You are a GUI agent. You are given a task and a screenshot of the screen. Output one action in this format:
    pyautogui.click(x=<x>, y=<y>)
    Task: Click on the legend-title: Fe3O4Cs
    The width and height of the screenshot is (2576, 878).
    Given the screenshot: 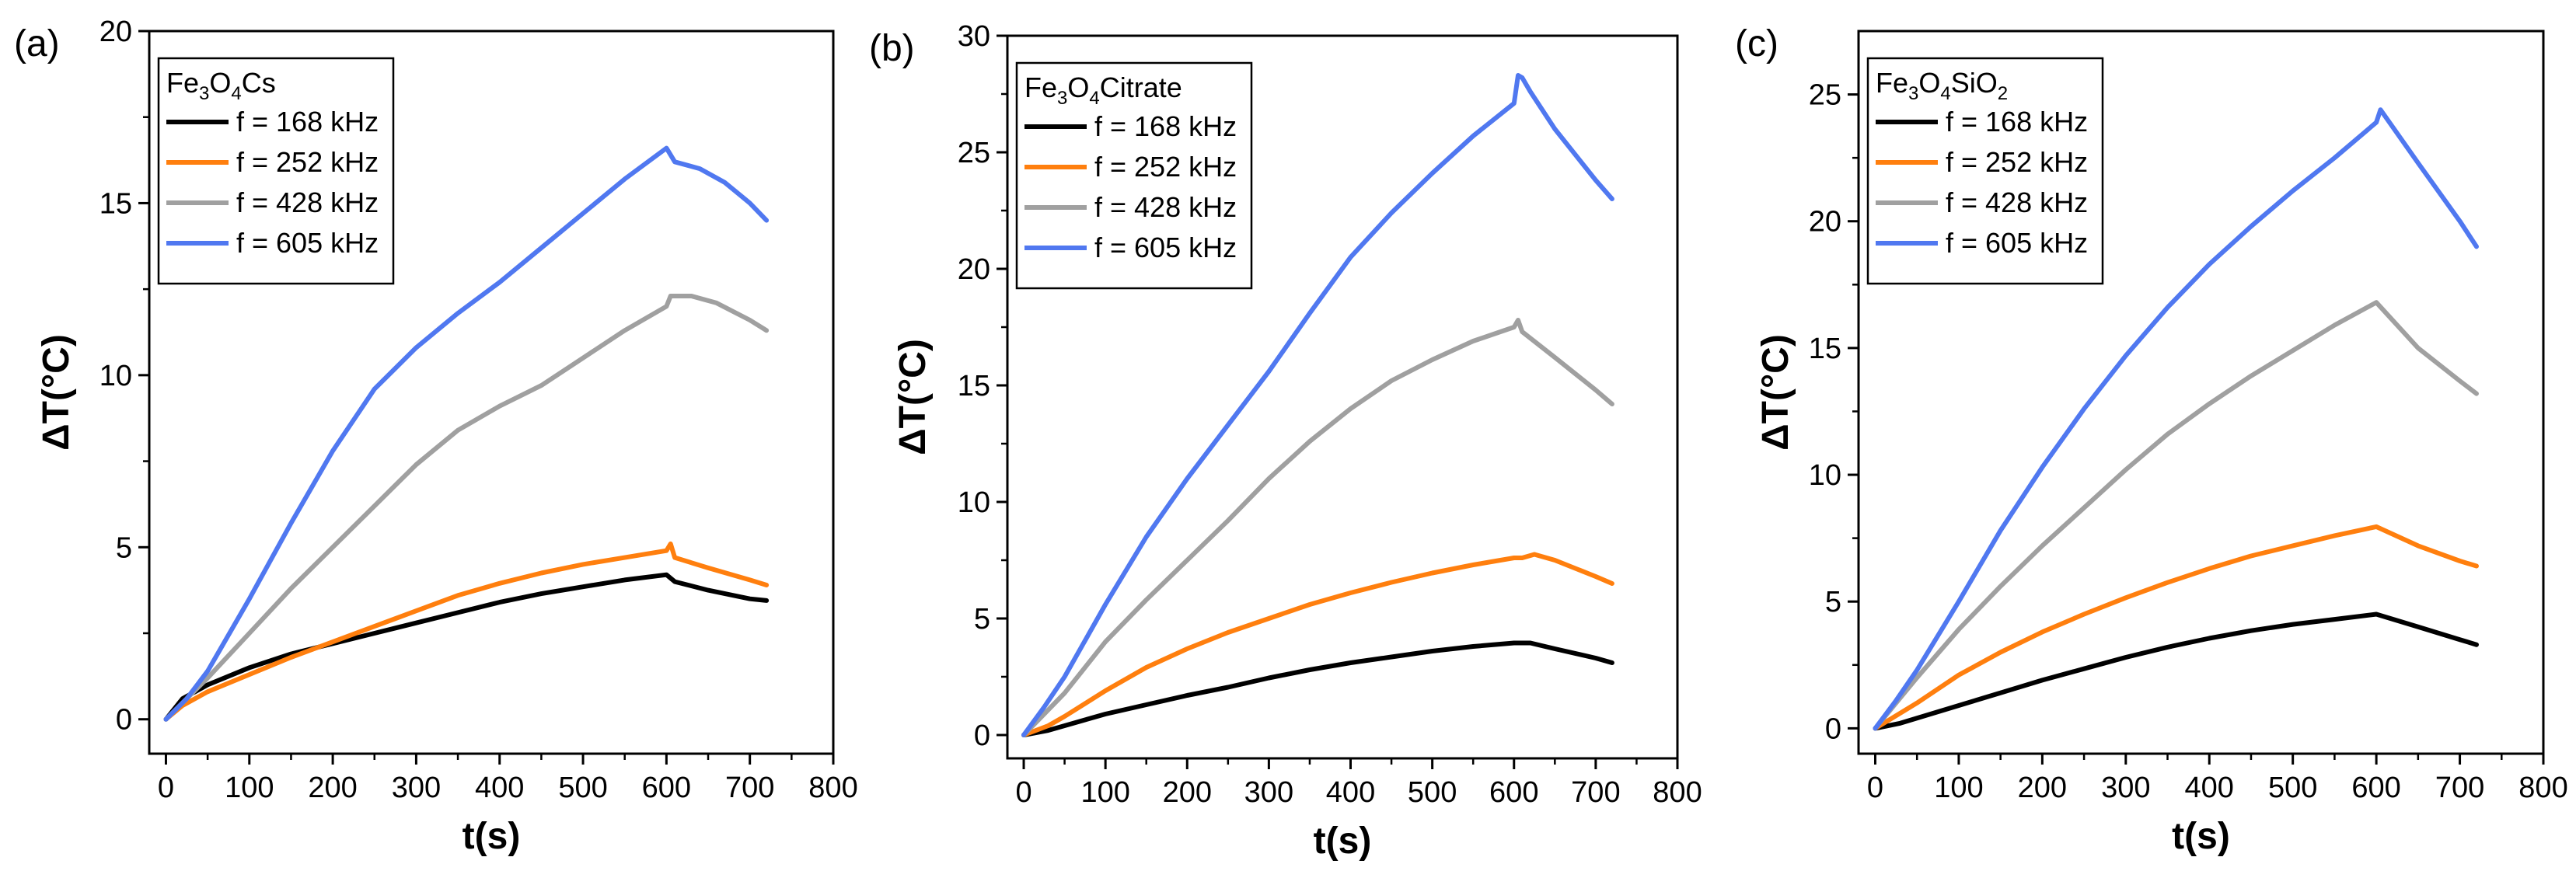 What is the action you would take?
    pyautogui.click(x=221, y=85)
    